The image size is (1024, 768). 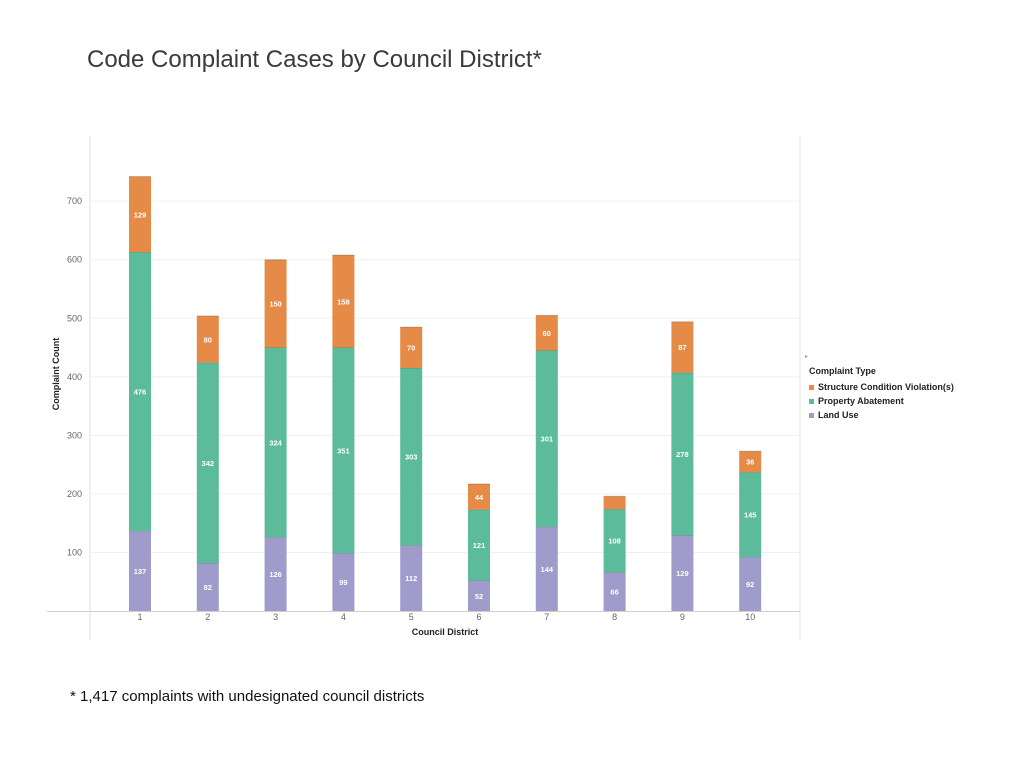 I want to click on data-label: 82, so click(x=208, y=587).